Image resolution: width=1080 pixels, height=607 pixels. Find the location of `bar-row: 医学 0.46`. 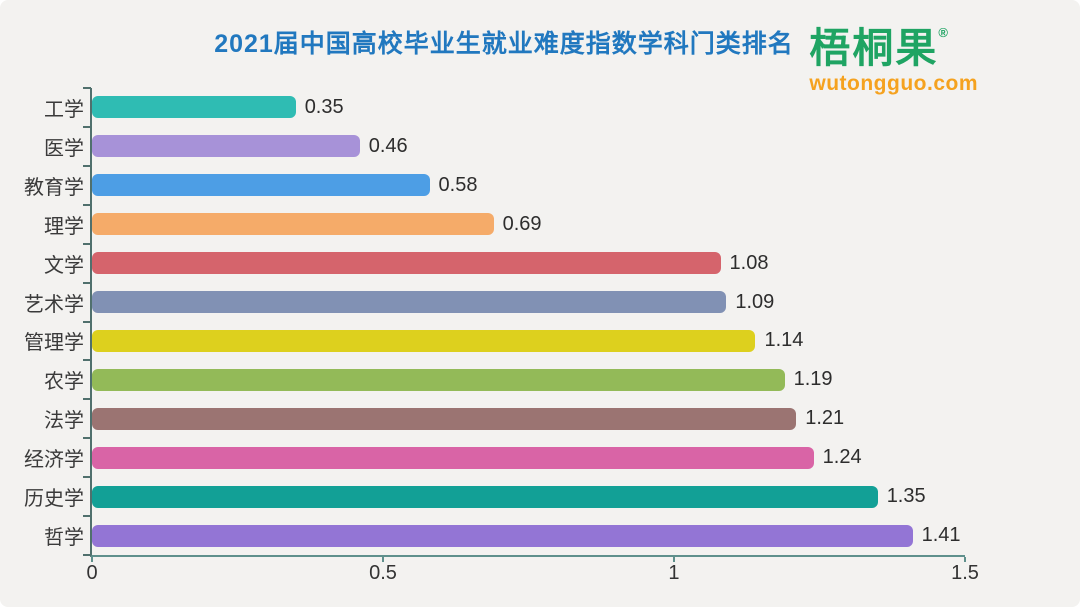

bar-row: 医学 0.46 is located at coordinates (504, 146).